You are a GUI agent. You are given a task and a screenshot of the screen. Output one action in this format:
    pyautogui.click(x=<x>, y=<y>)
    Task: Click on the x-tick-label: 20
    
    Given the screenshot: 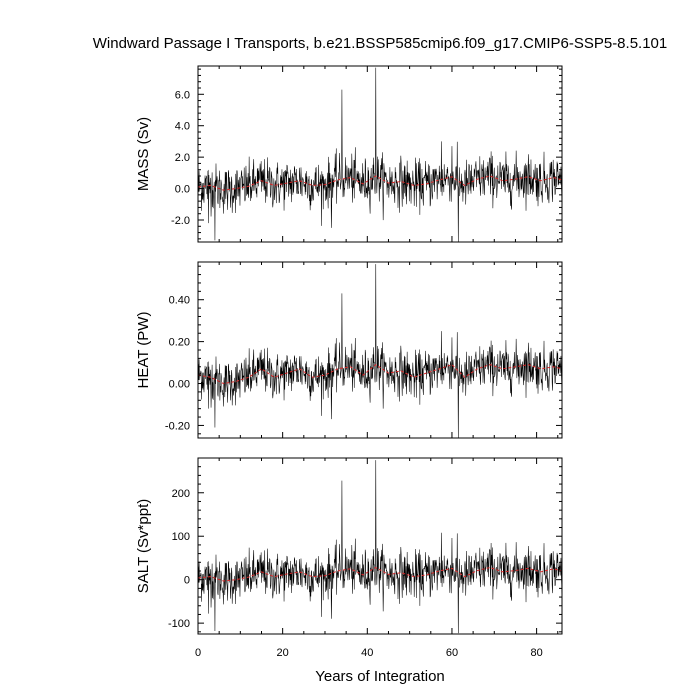 What is the action you would take?
    pyautogui.click(x=283, y=653)
    